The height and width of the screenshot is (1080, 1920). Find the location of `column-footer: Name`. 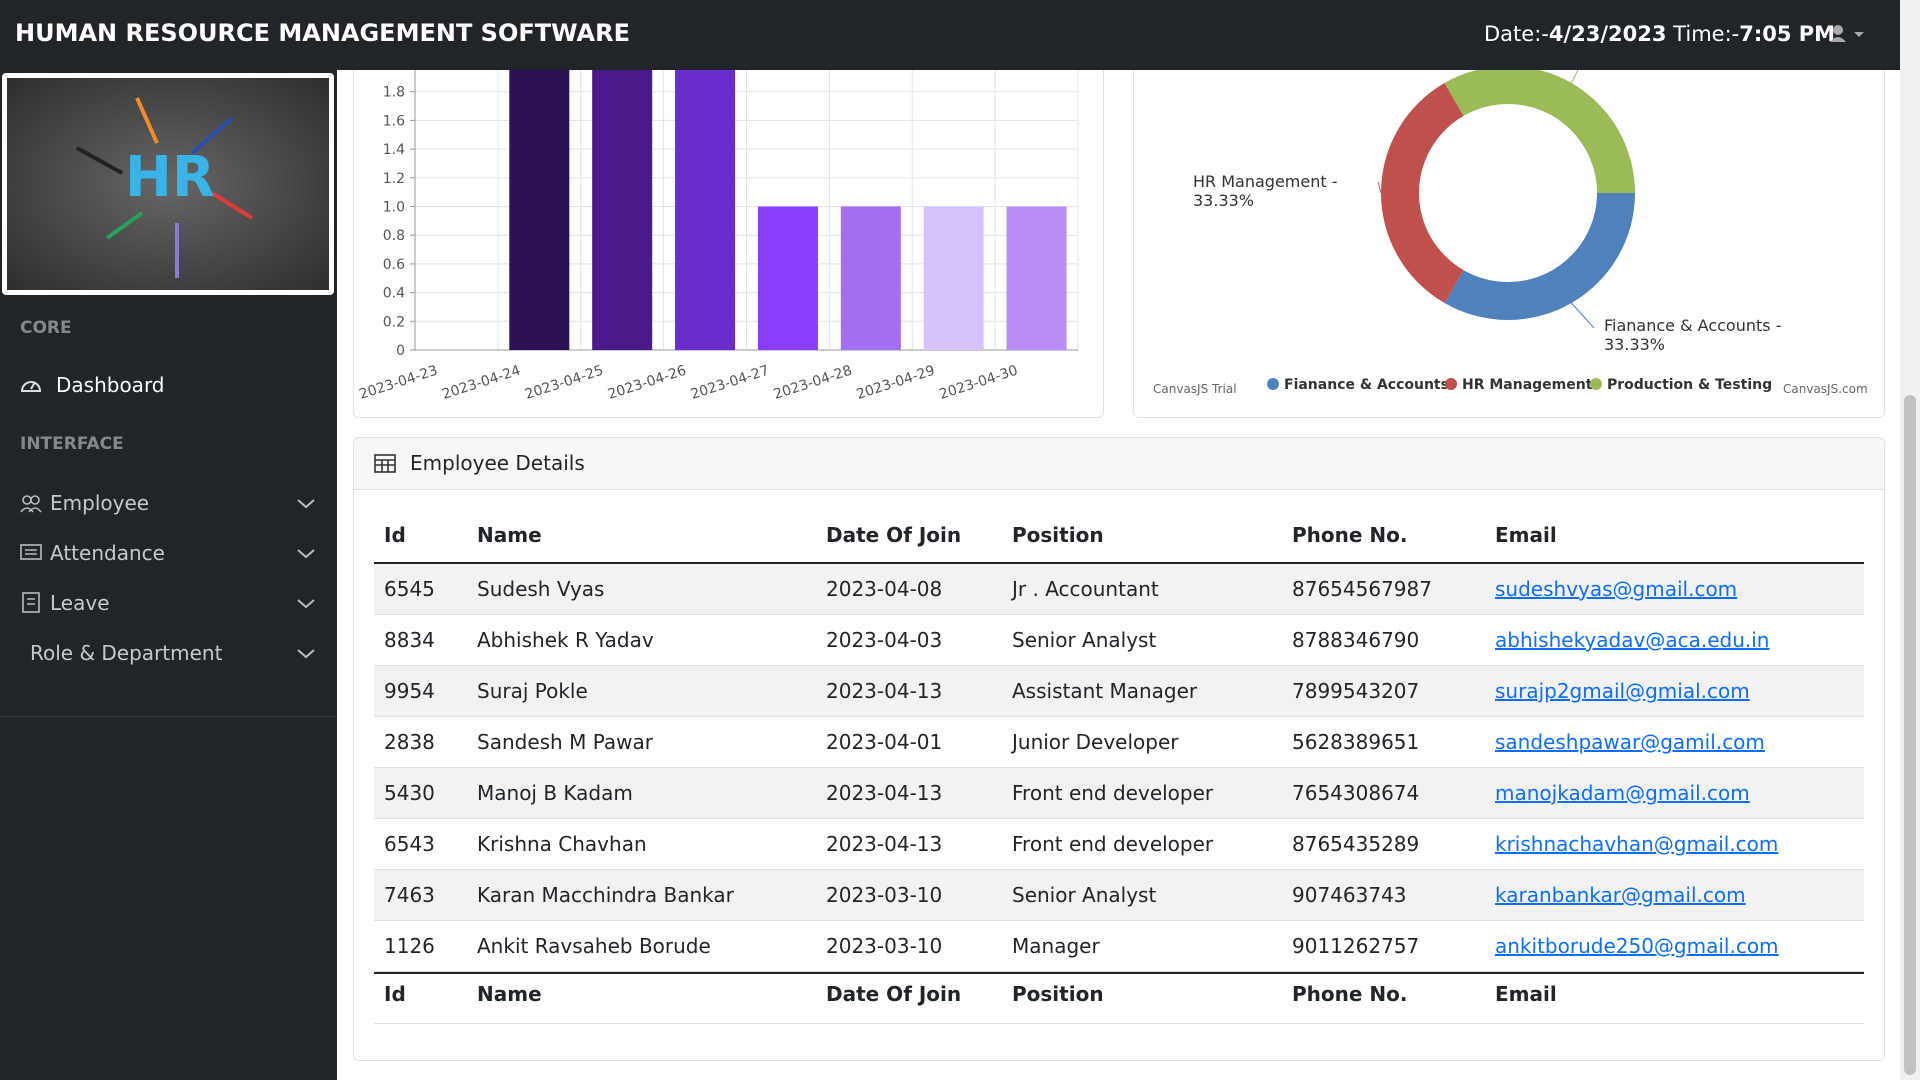

column-footer: Name is located at coordinates (509, 994).